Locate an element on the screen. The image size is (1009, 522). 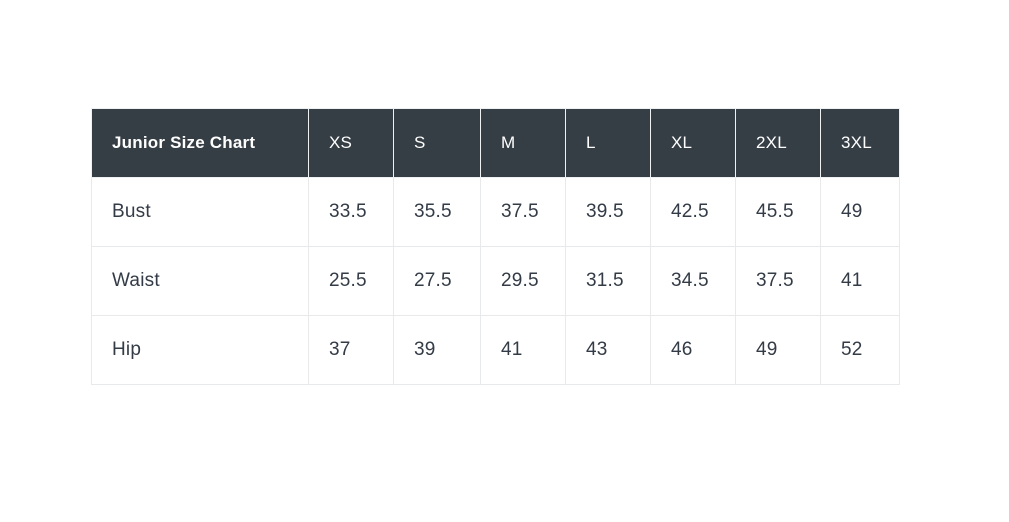
column-header-l: L is located at coordinates (608, 143).